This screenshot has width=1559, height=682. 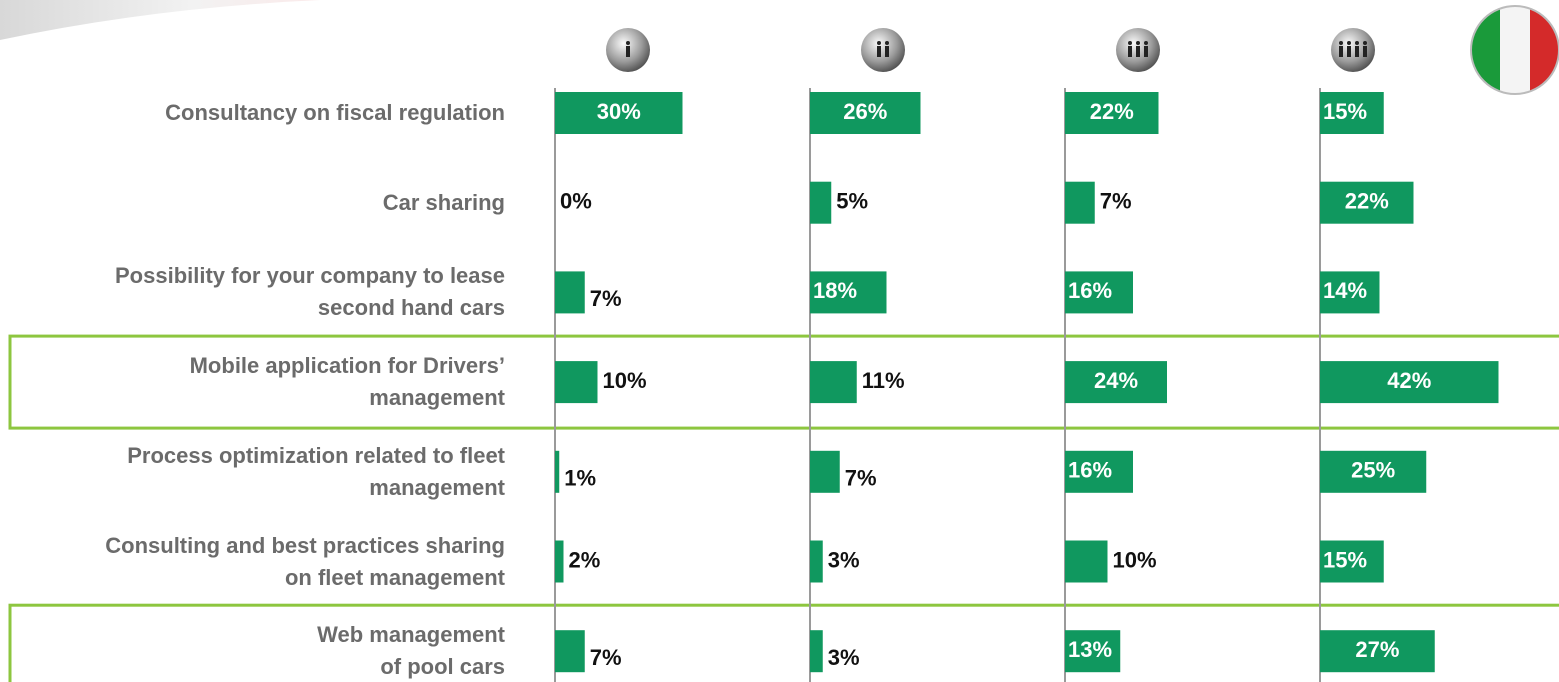 I want to click on value-label: 1%, so click(x=580, y=478).